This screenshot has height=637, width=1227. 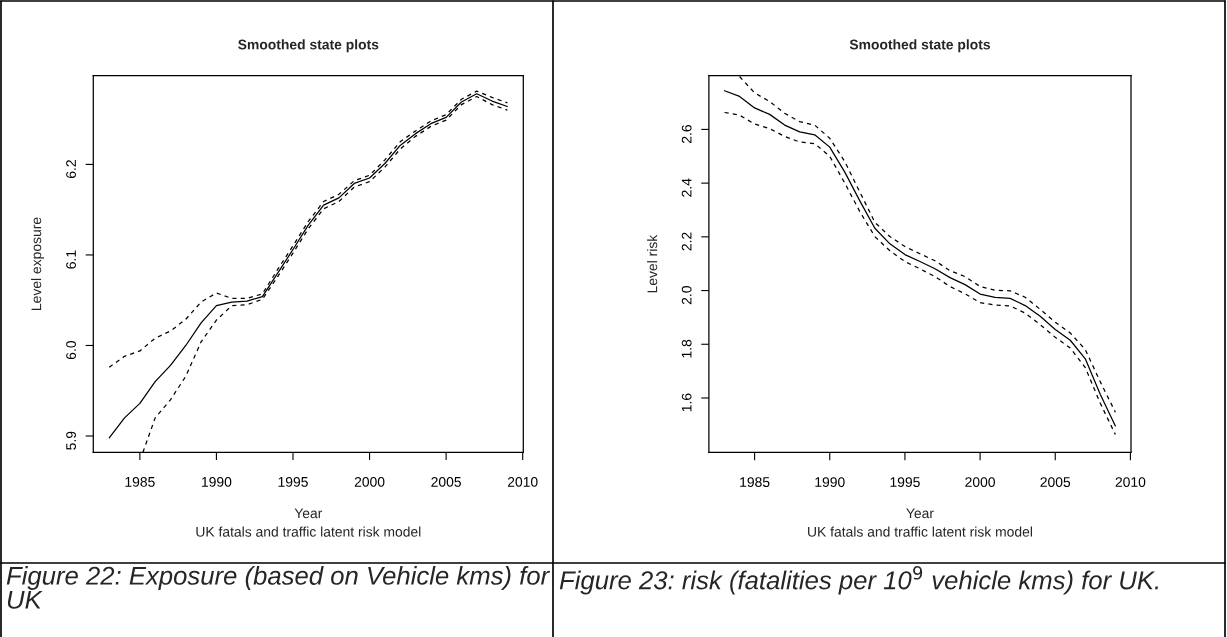 What do you see at coordinates (686, 295) in the screenshot?
I see `y-tick-label: 2.0` at bounding box center [686, 295].